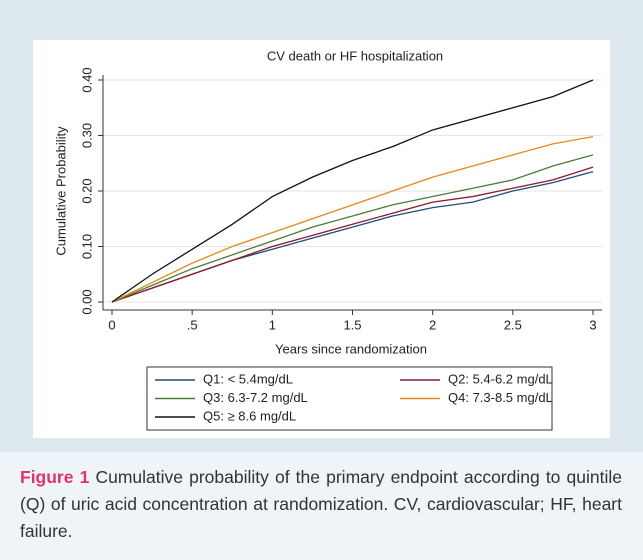  Describe the element at coordinates (55, 477) in the screenshot. I see `caption-label: Figure 1` at that location.